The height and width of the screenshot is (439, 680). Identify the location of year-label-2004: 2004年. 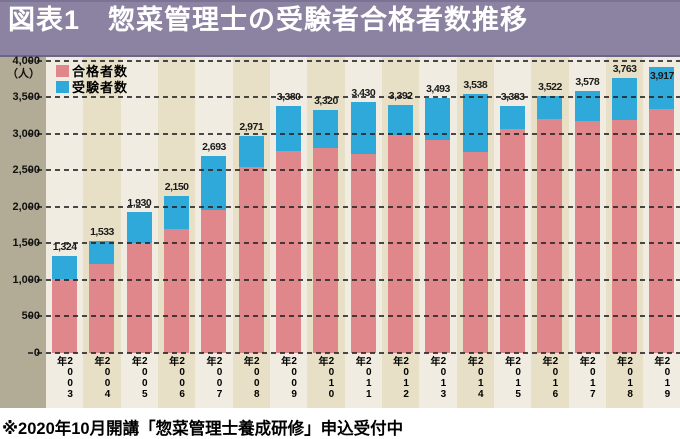
(101, 381).